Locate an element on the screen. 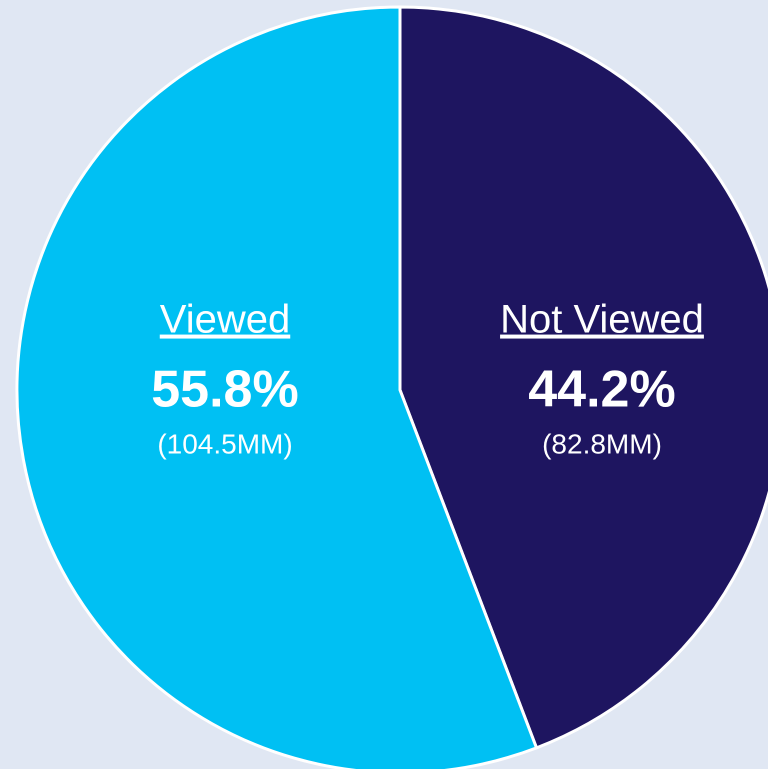 The width and height of the screenshot is (768, 769). slice-category: Viewed is located at coordinates (225, 320).